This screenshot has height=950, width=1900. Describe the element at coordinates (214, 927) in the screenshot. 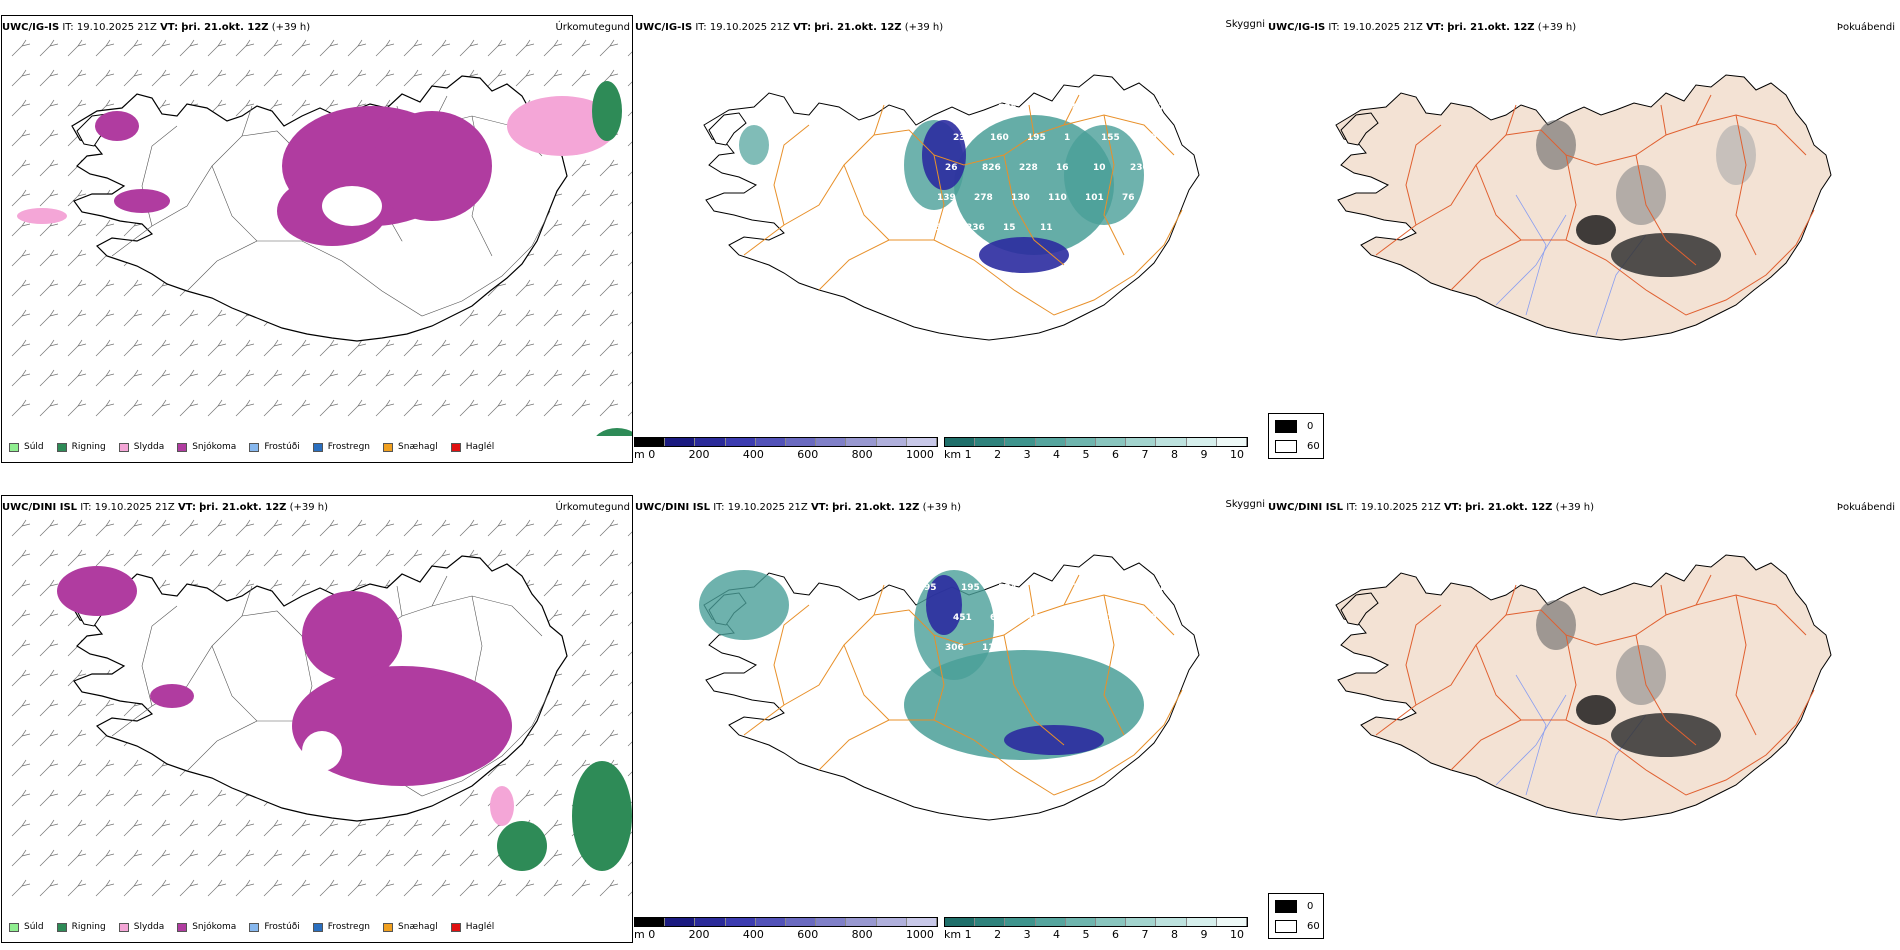

I see `legend-label: Snjókoma` at that location.